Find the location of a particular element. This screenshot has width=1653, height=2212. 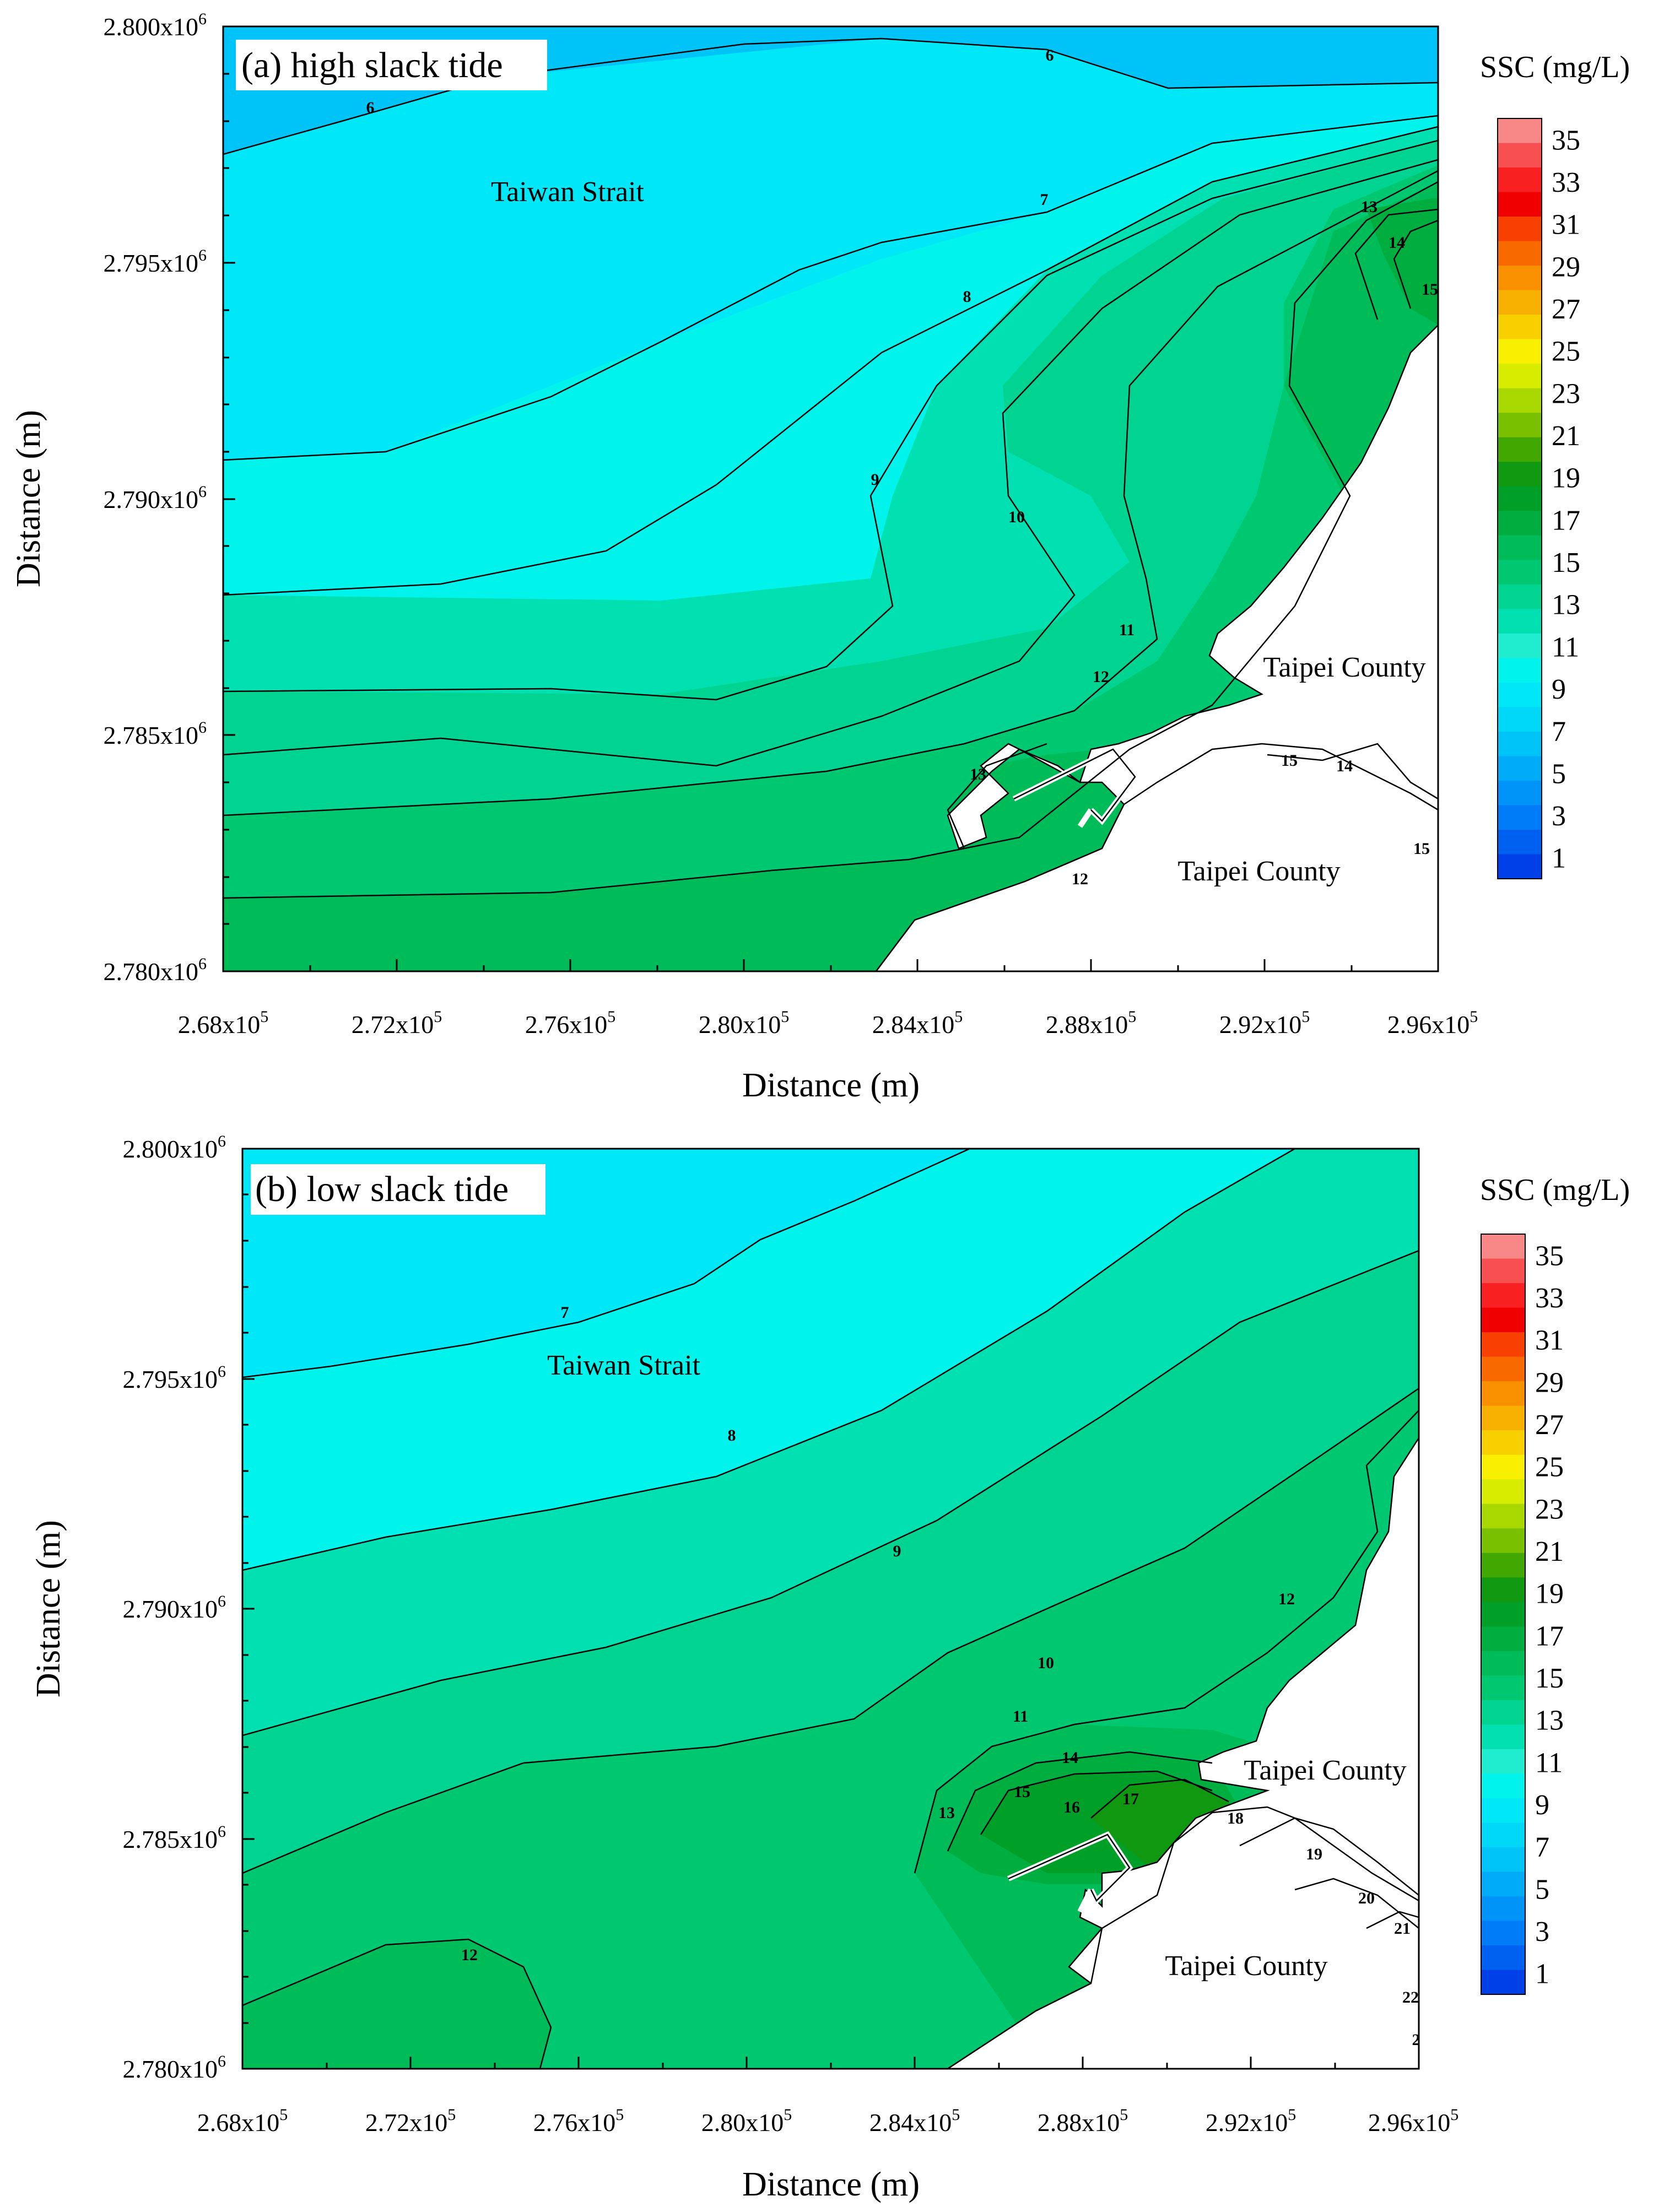

panel-b-contour-label: 8 is located at coordinates (732, 1436).